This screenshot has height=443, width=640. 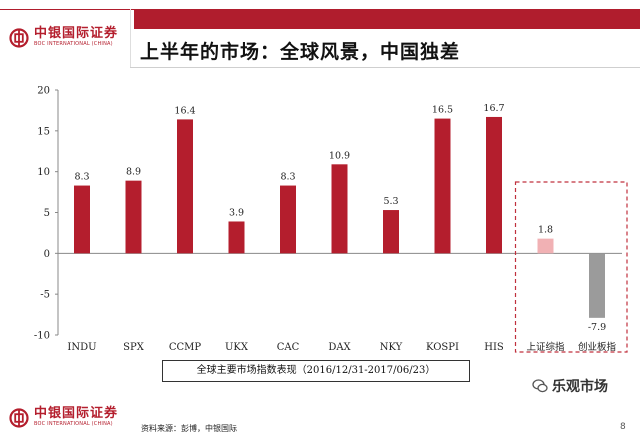 What do you see at coordinates (76, 33) in the screenshot?
I see `brand-name-cn: 中银国际证券` at bounding box center [76, 33].